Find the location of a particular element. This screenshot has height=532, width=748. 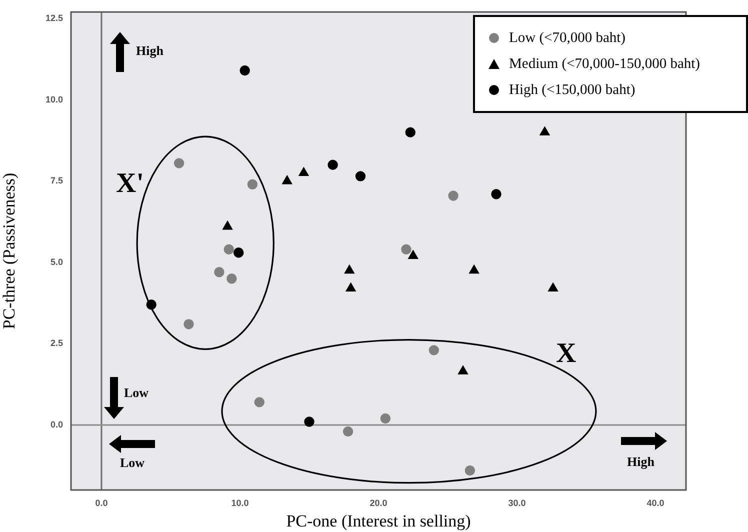

y-axis-title: PC-three (Passiveness) is located at coordinates (9, 251).